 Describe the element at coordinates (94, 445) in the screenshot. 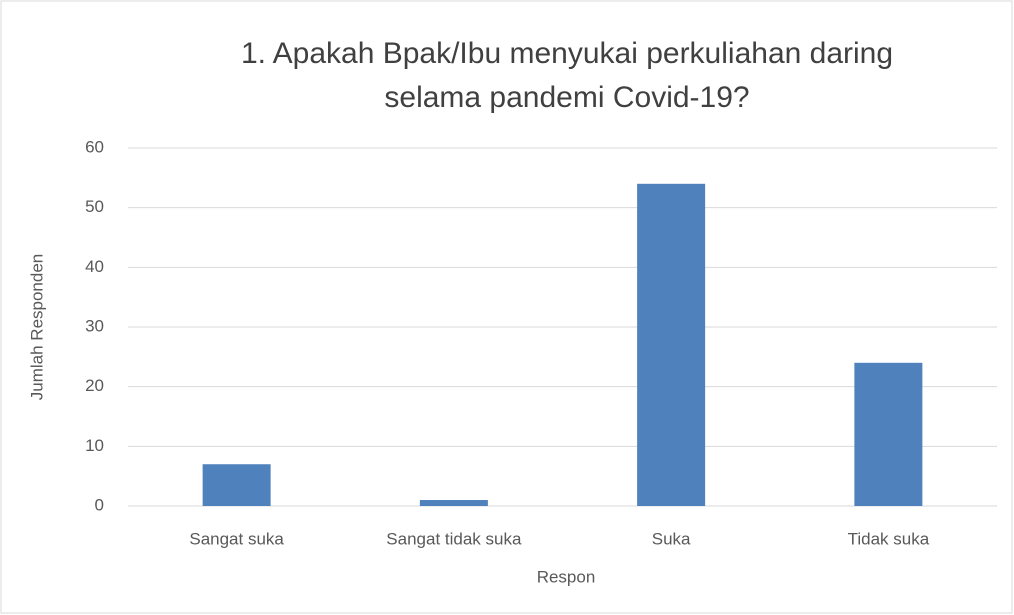

I see `y-tick-label: 10` at that location.